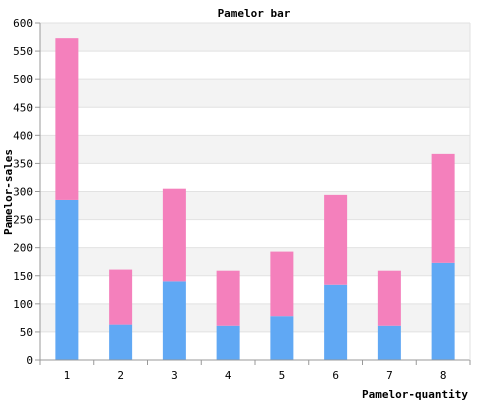 This screenshot has height=405, width=500. What do you see at coordinates (121, 297) in the screenshot?
I see `bar-segment-s2-cat2` at bounding box center [121, 297].